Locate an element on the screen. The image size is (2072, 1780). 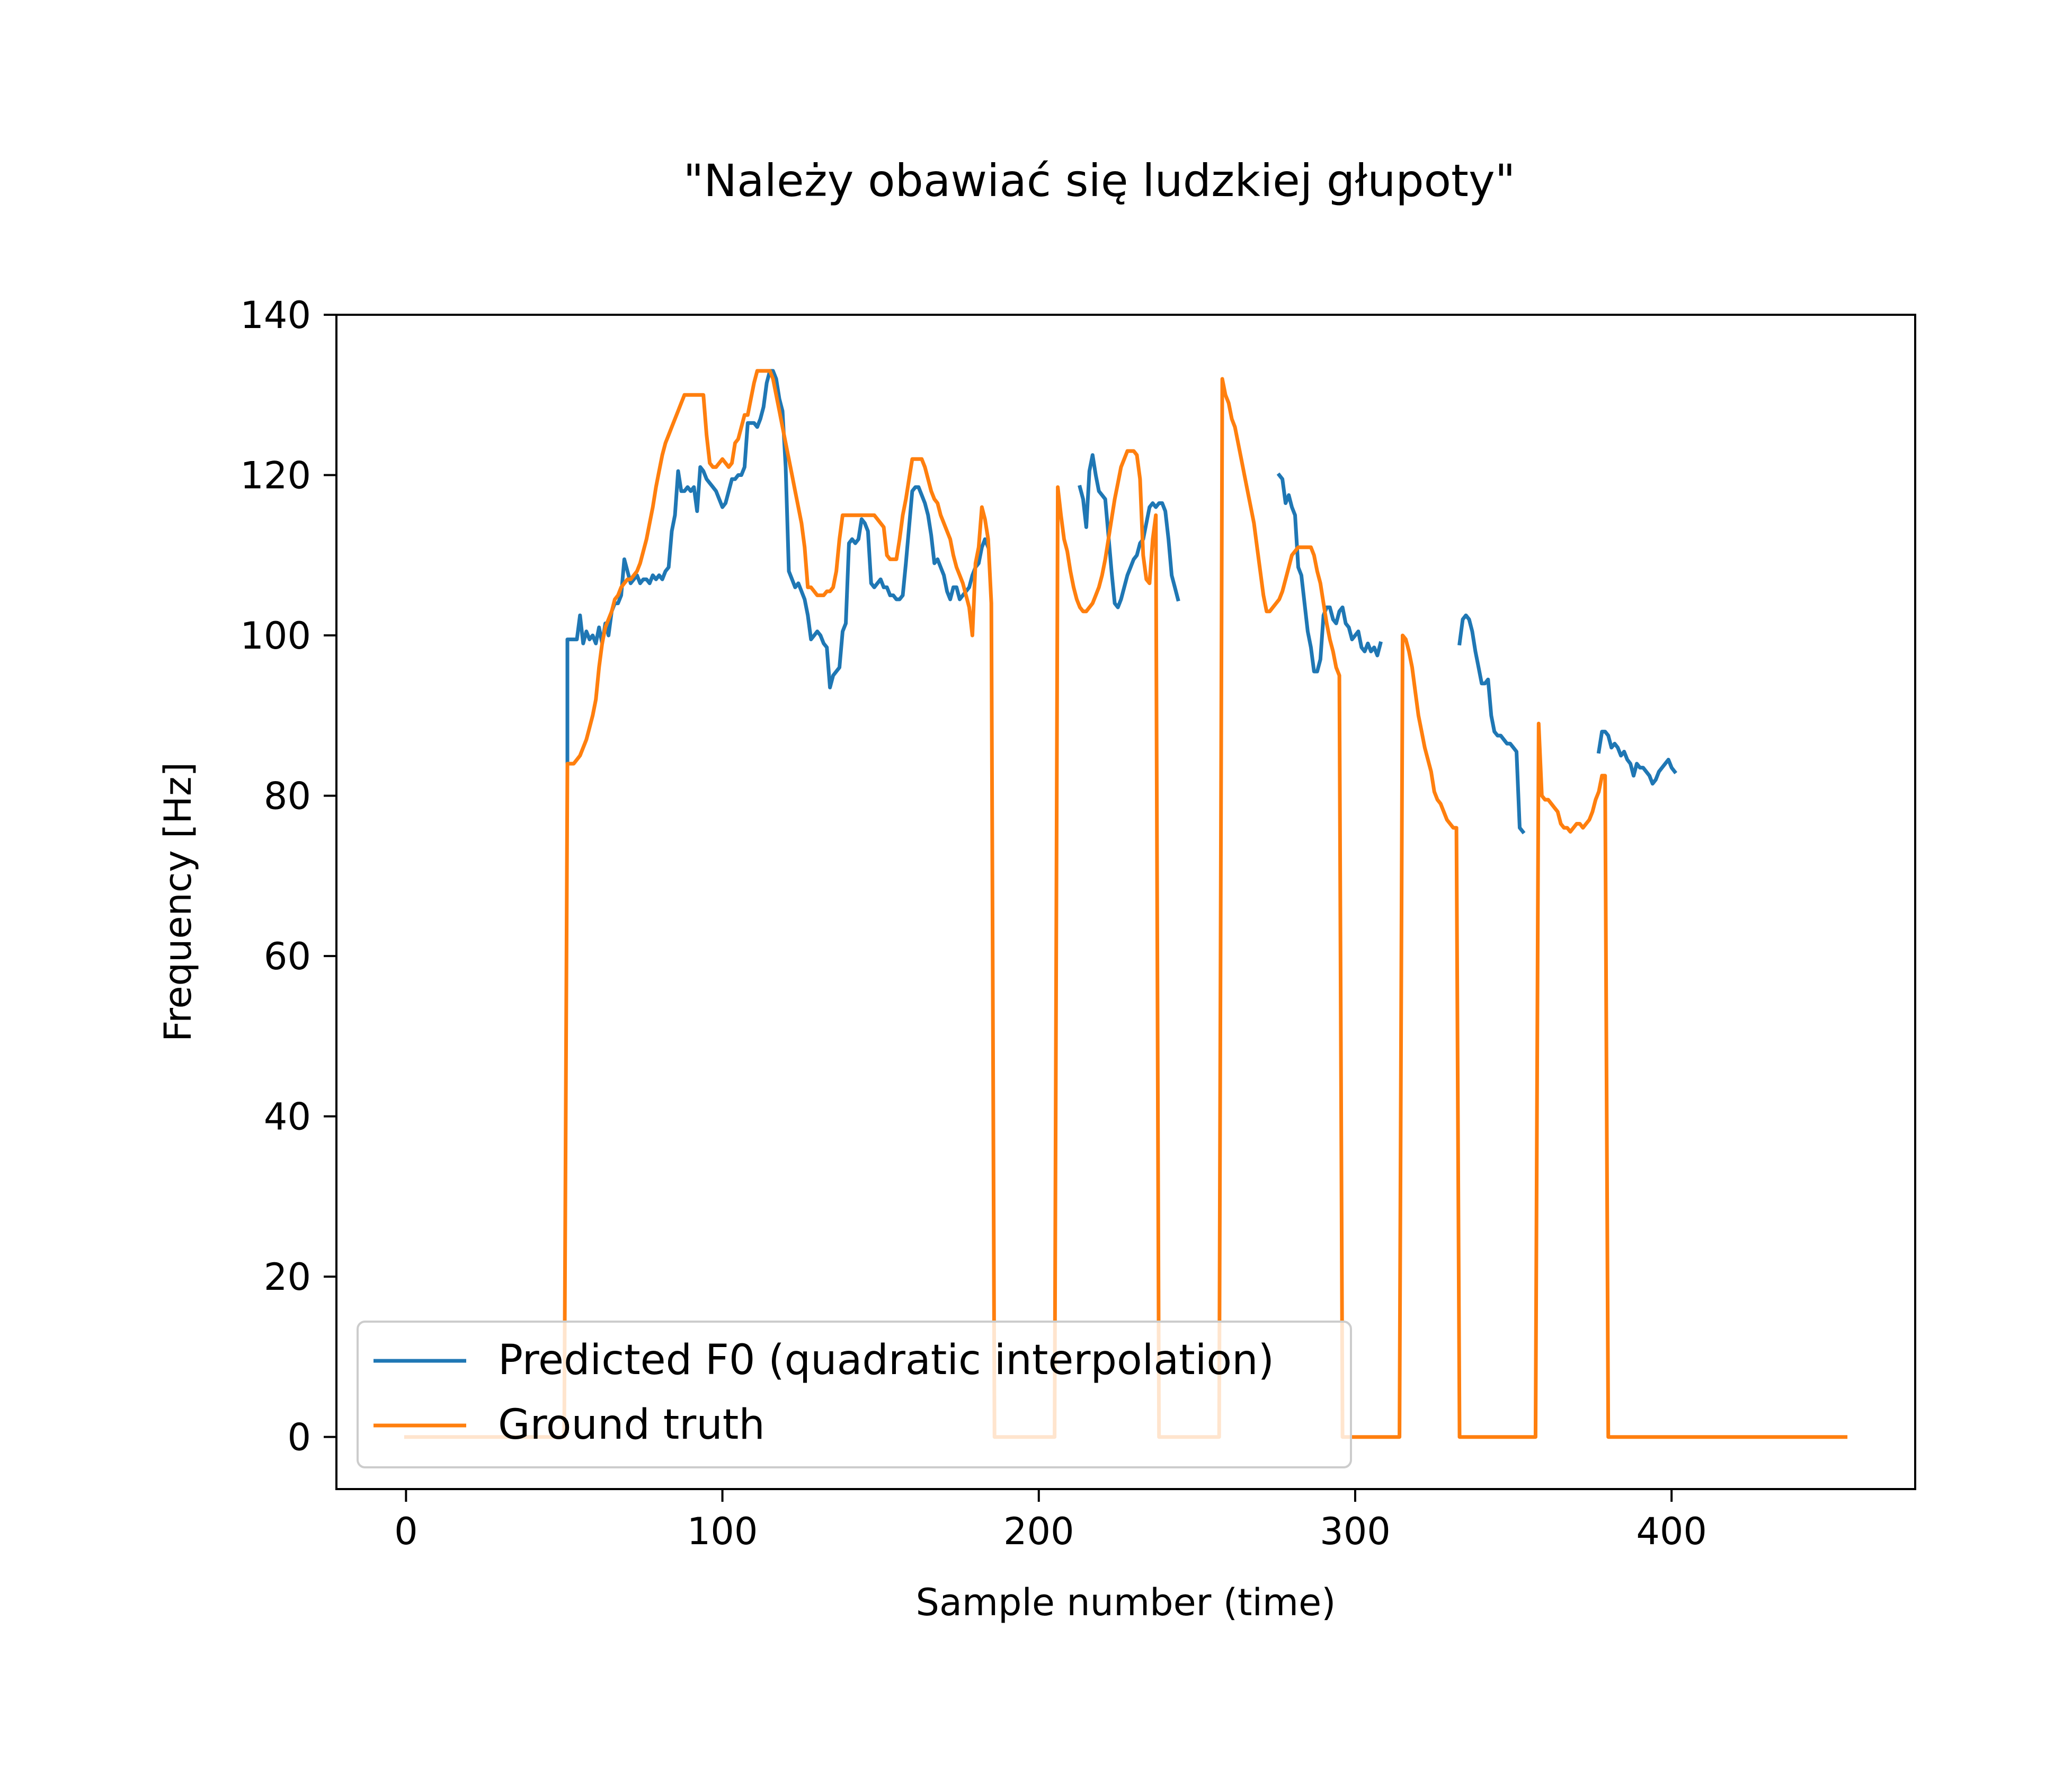
y-tick-label-40: 40 is located at coordinates (287, 1117).